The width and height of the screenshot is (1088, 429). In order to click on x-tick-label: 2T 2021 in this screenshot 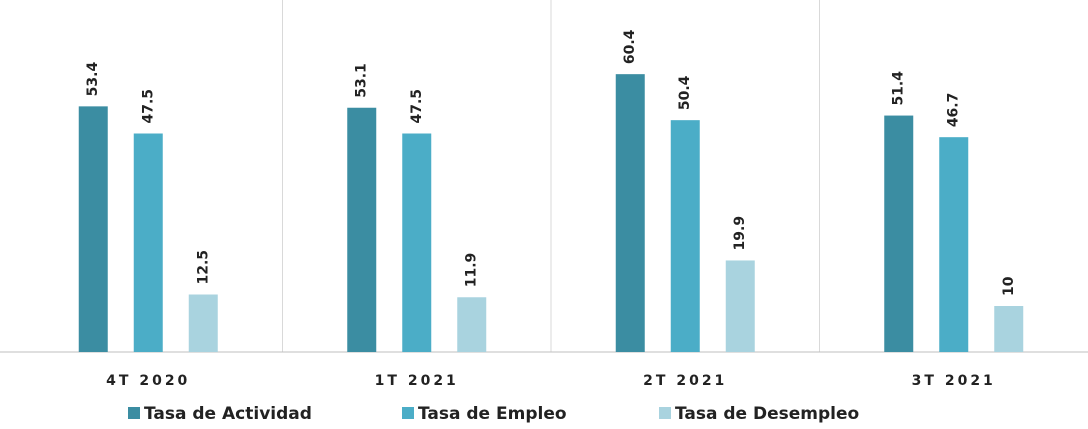, I will do `click(685, 381)`.